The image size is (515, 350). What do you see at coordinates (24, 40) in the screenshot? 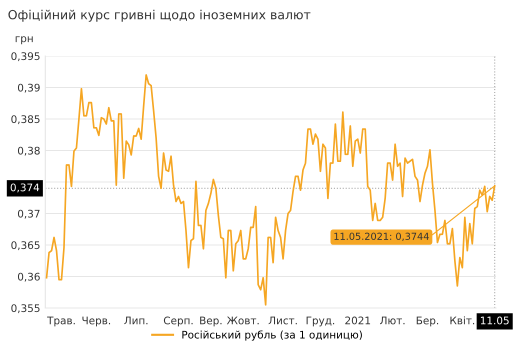
I see `y-axis-title: грн` at bounding box center [24, 40].